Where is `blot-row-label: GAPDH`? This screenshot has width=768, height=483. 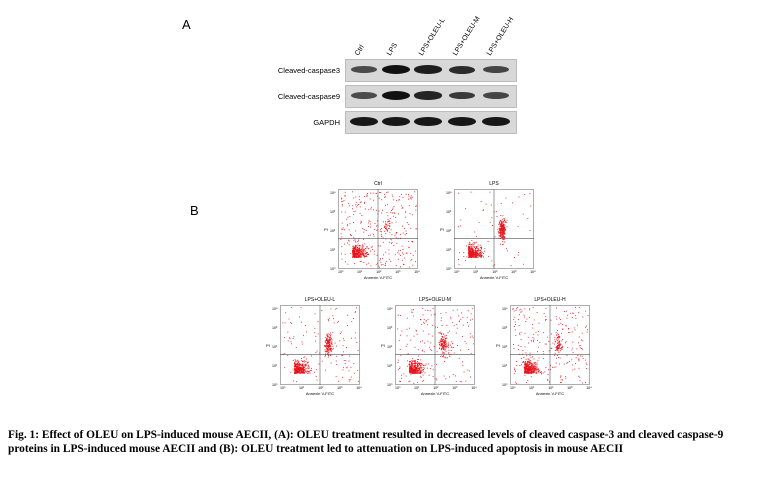
blot-row-label: GAPDH is located at coordinates (326, 122).